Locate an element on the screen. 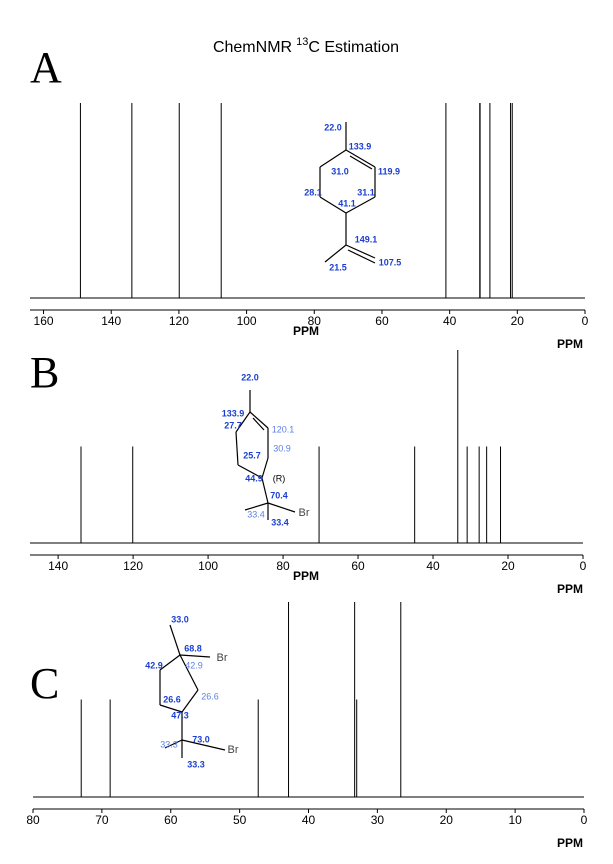 The width and height of the screenshot is (613, 864). shift-label: 30.9 is located at coordinates (282, 448).